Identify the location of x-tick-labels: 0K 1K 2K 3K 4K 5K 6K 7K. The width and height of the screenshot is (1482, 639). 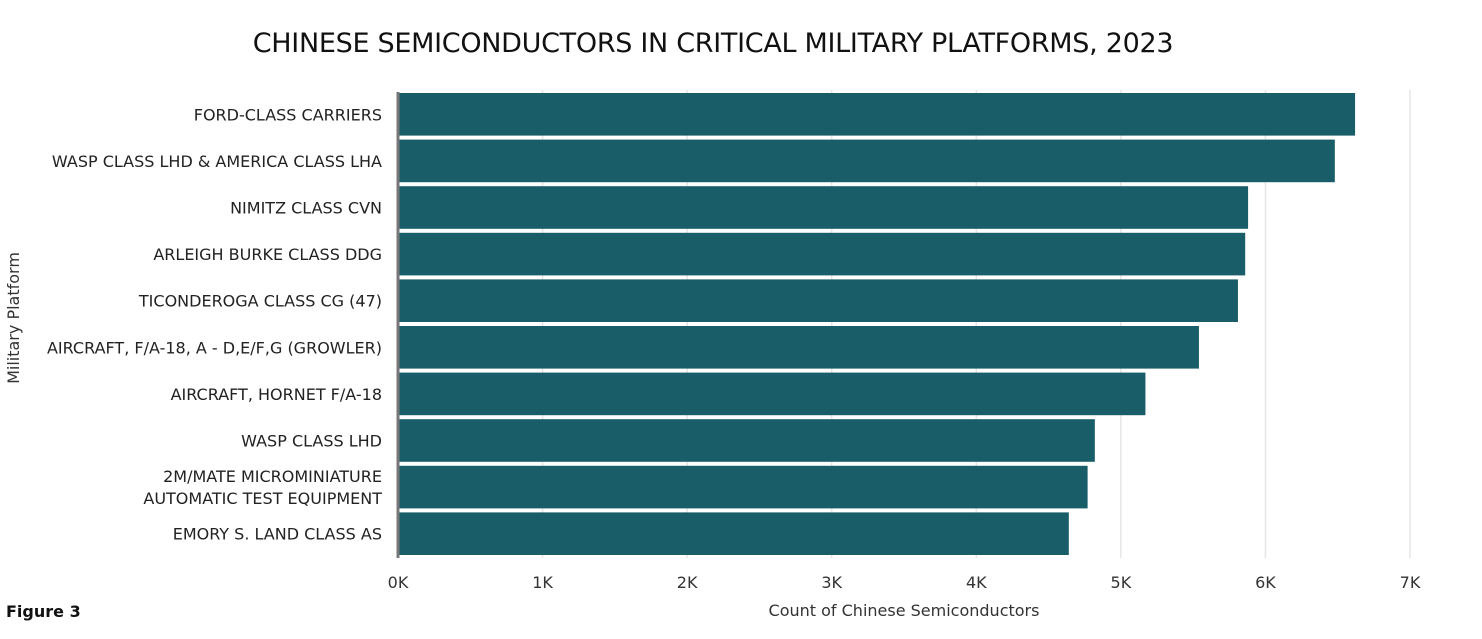
(904, 582).